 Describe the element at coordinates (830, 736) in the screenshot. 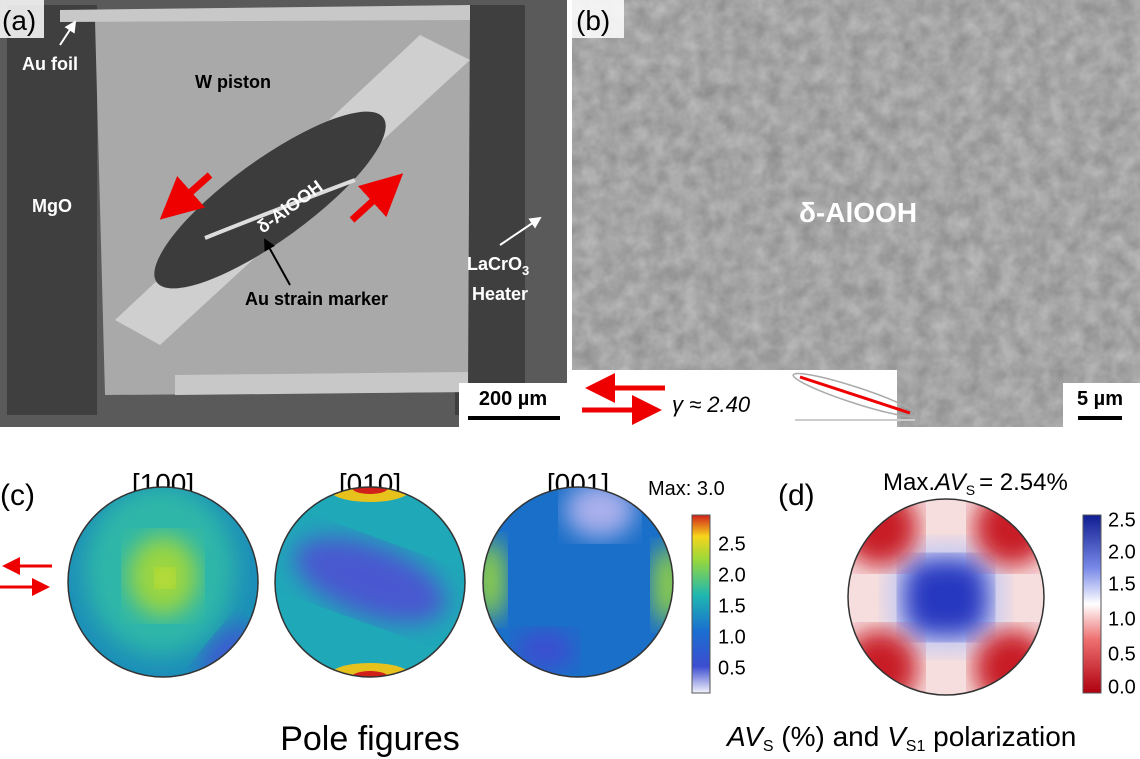

I see `text: (%) and` at that location.